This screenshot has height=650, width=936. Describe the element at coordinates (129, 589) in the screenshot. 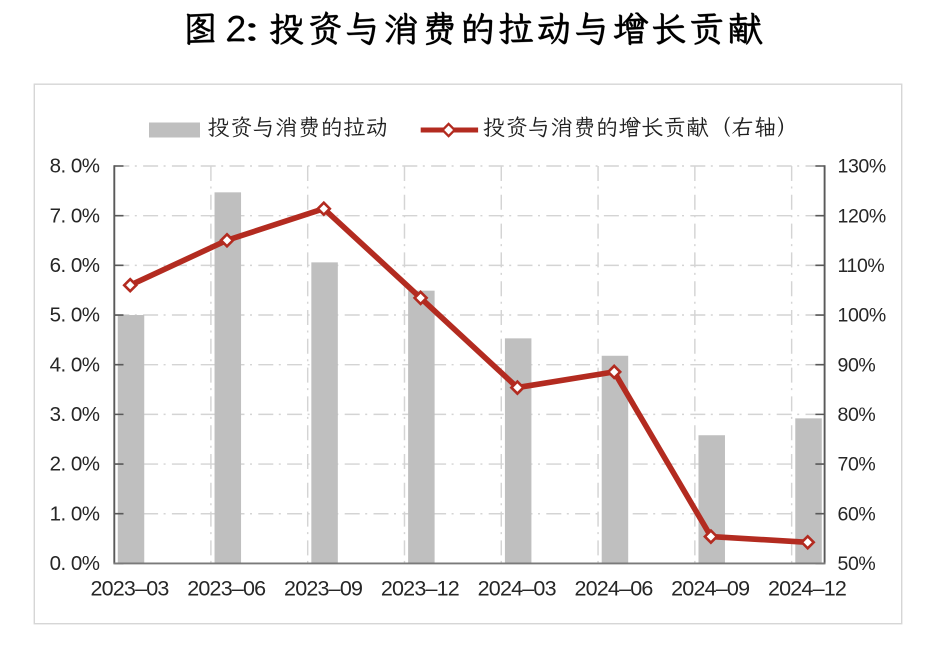

I see `svg-text: 2023–03` at that location.